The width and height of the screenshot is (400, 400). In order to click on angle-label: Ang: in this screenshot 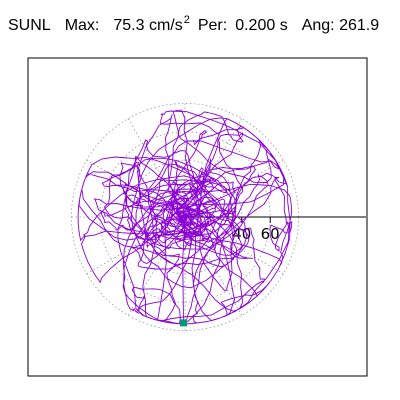, I will do `click(318, 25)`.